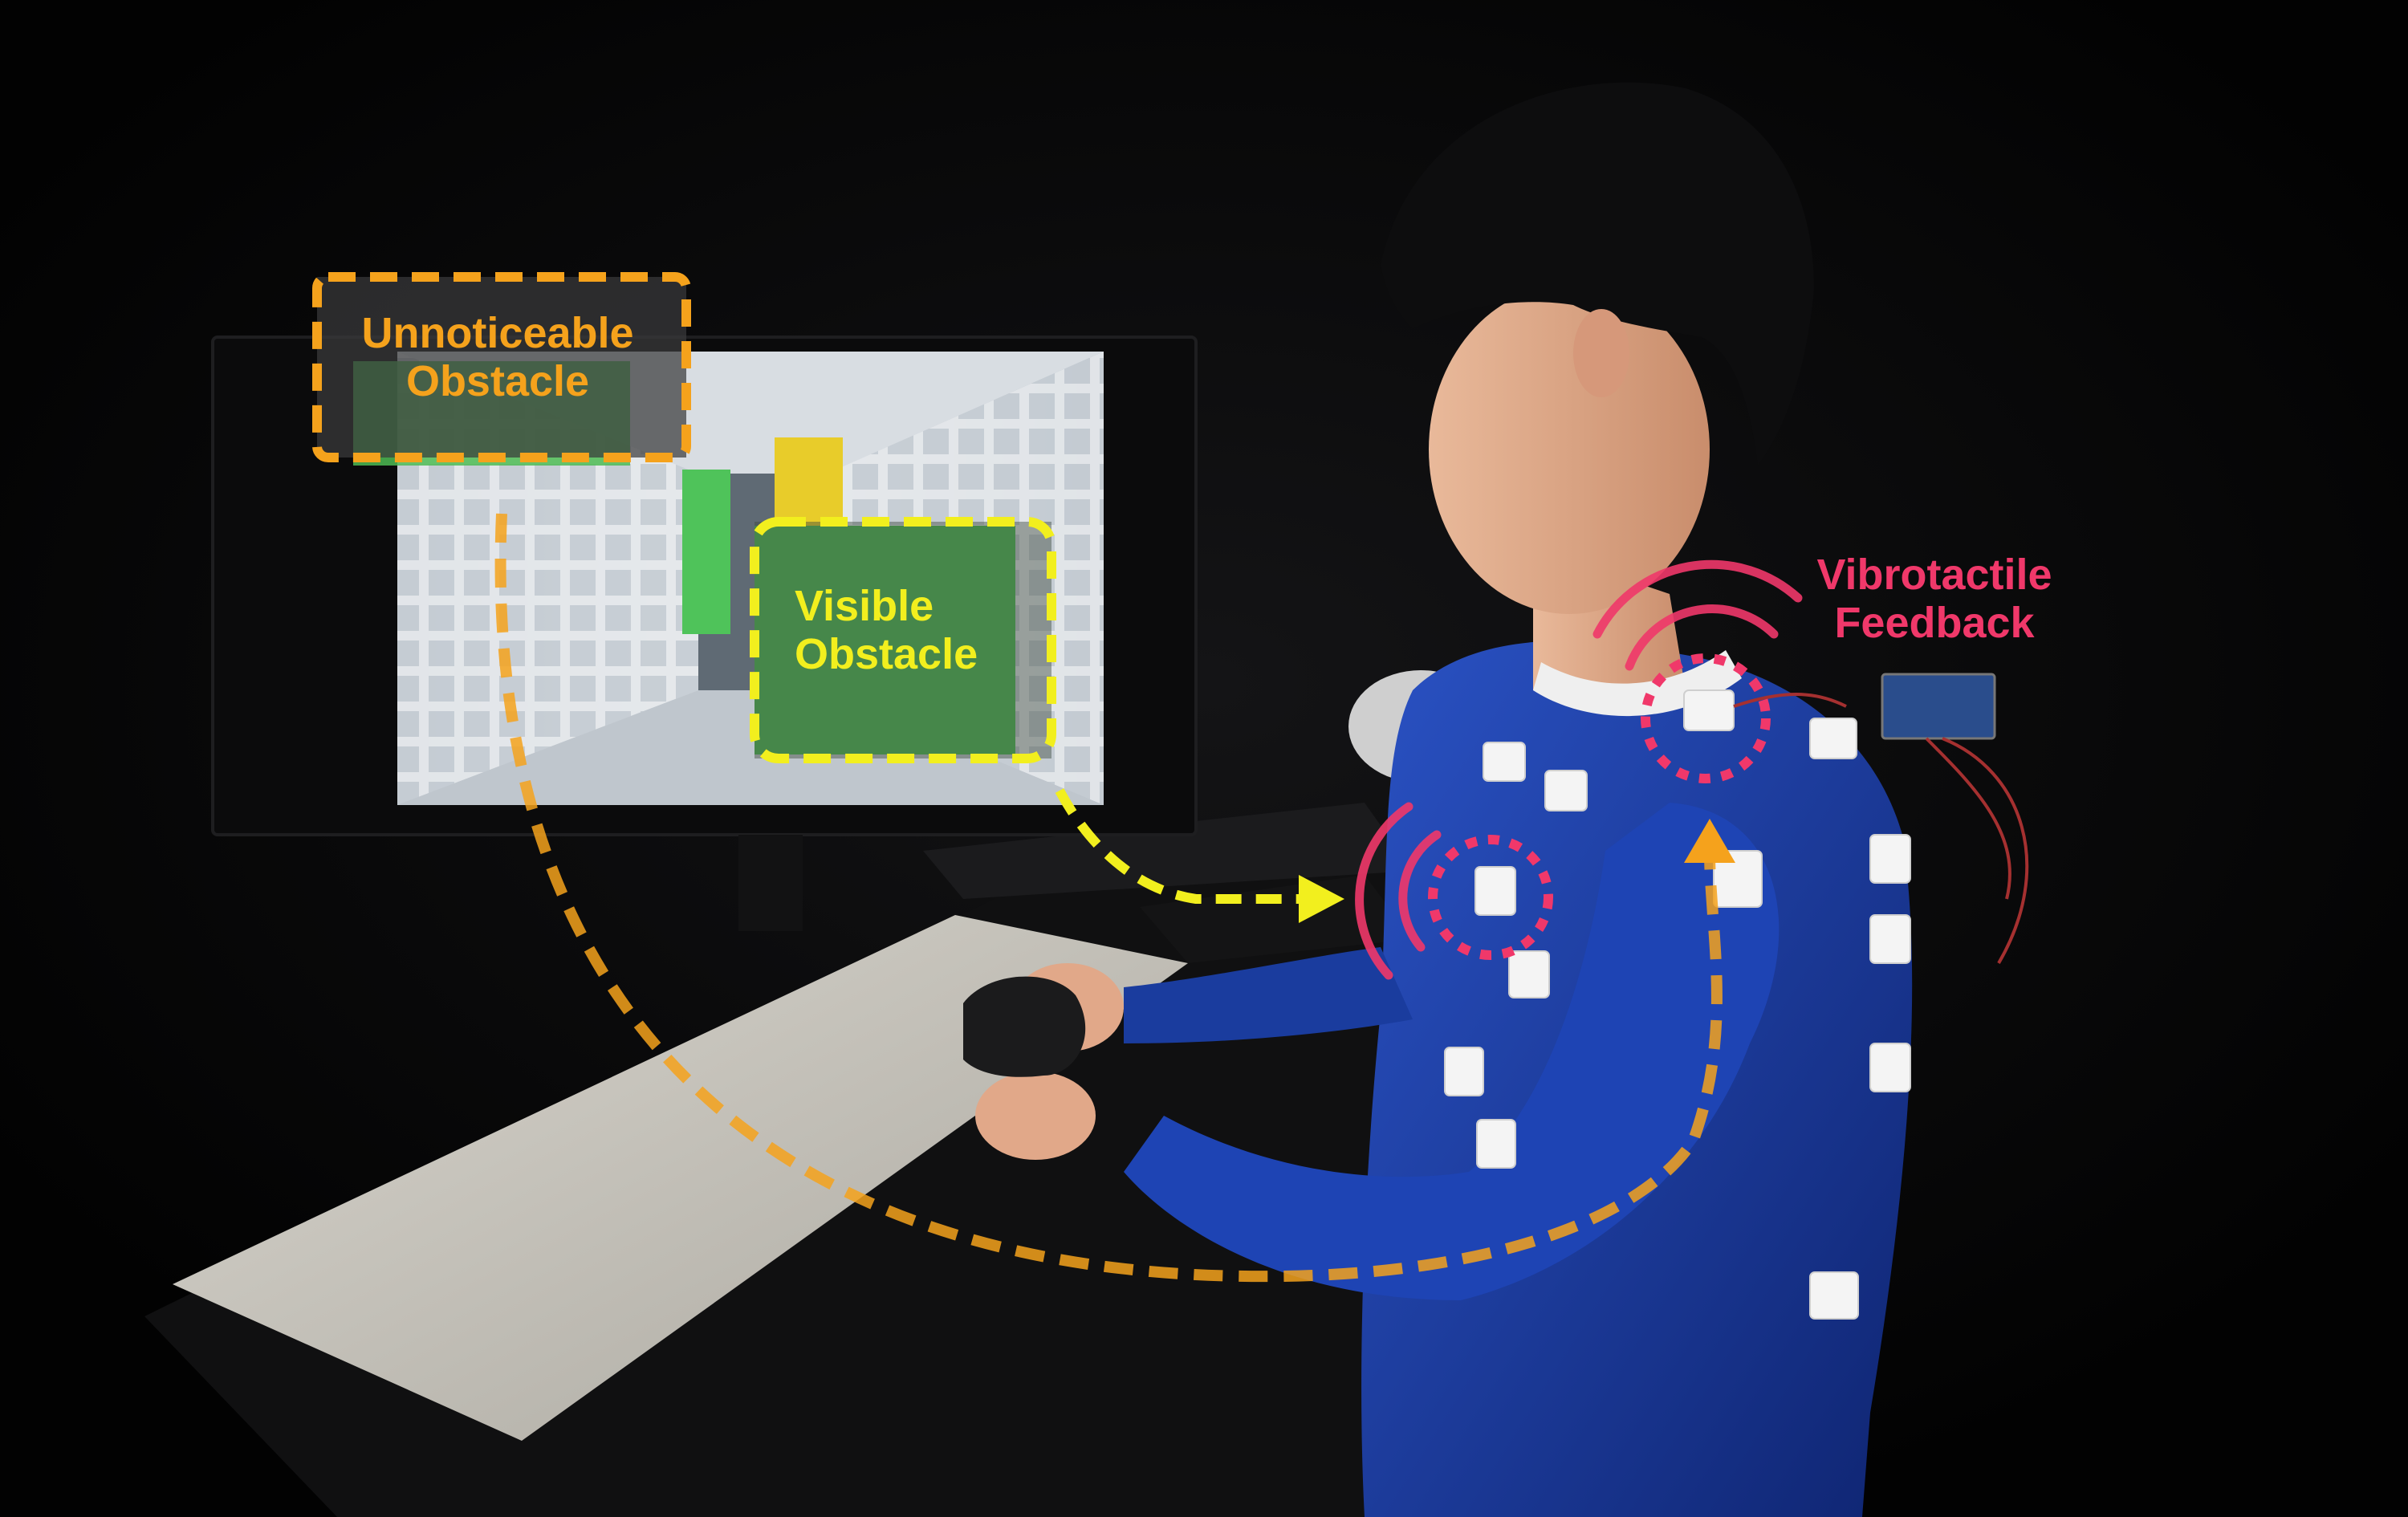  Describe the element at coordinates (497, 333) in the screenshot. I see `label-unnoticeable-line1: Unnoticeable` at that location.